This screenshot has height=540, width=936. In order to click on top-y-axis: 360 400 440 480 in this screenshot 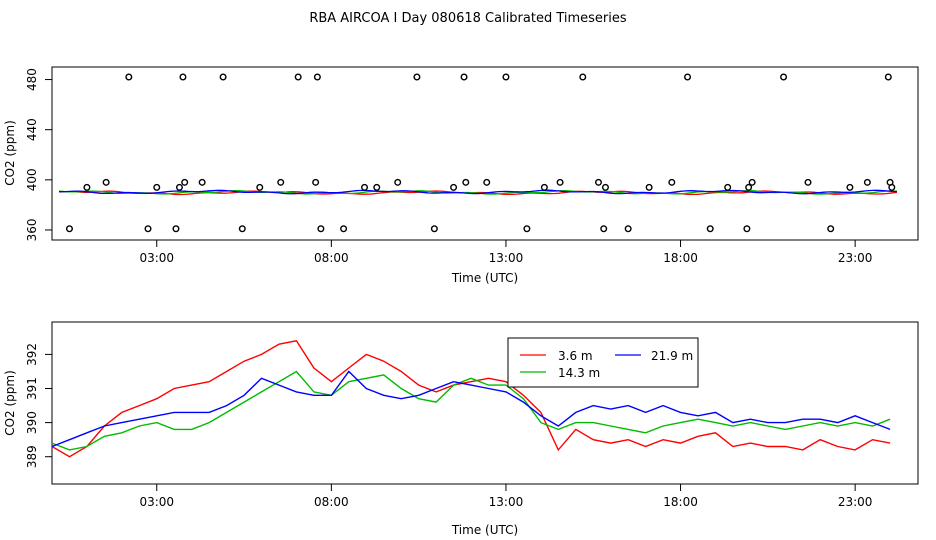, I will do `click(38, 154)`.